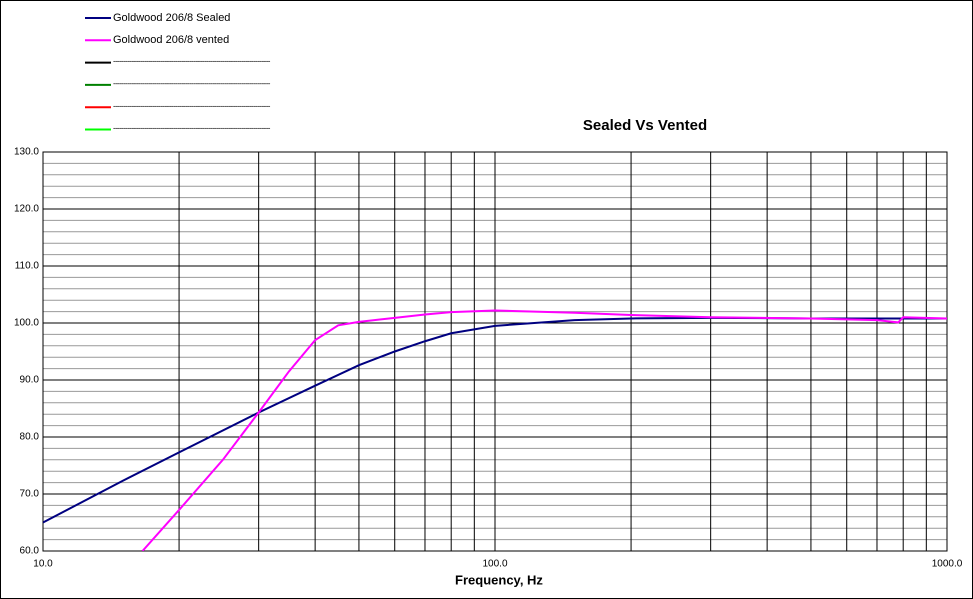 Image resolution: width=973 pixels, height=599 pixels. I want to click on chart-title: Sealed Vs Vented, so click(645, 125).